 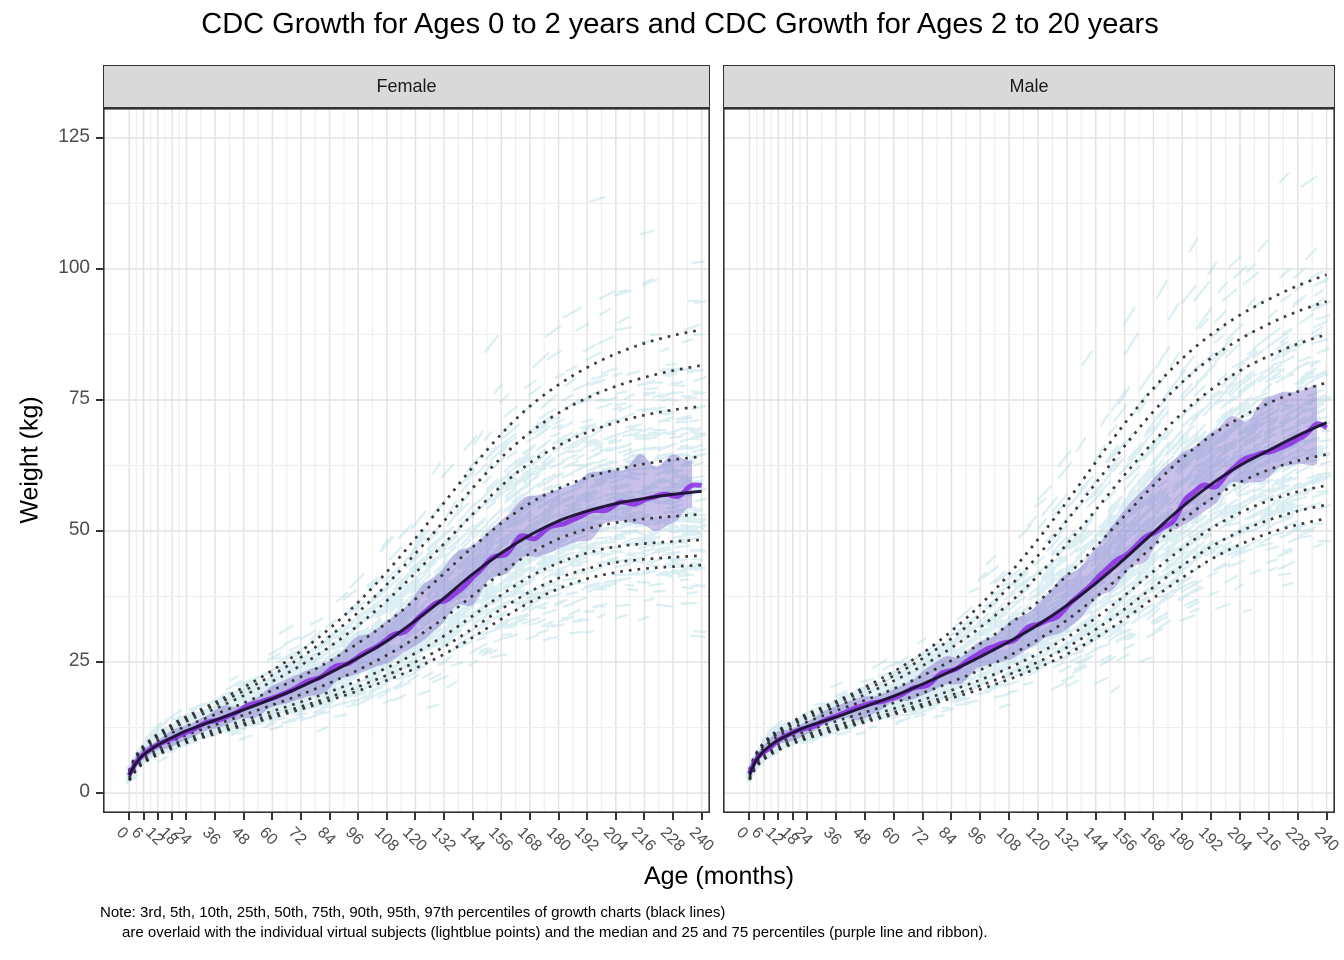 What do you see at coordinates (74, 136) in the screenshot?
I see `y-tick-label: 125` at bounding box center [74, 136].